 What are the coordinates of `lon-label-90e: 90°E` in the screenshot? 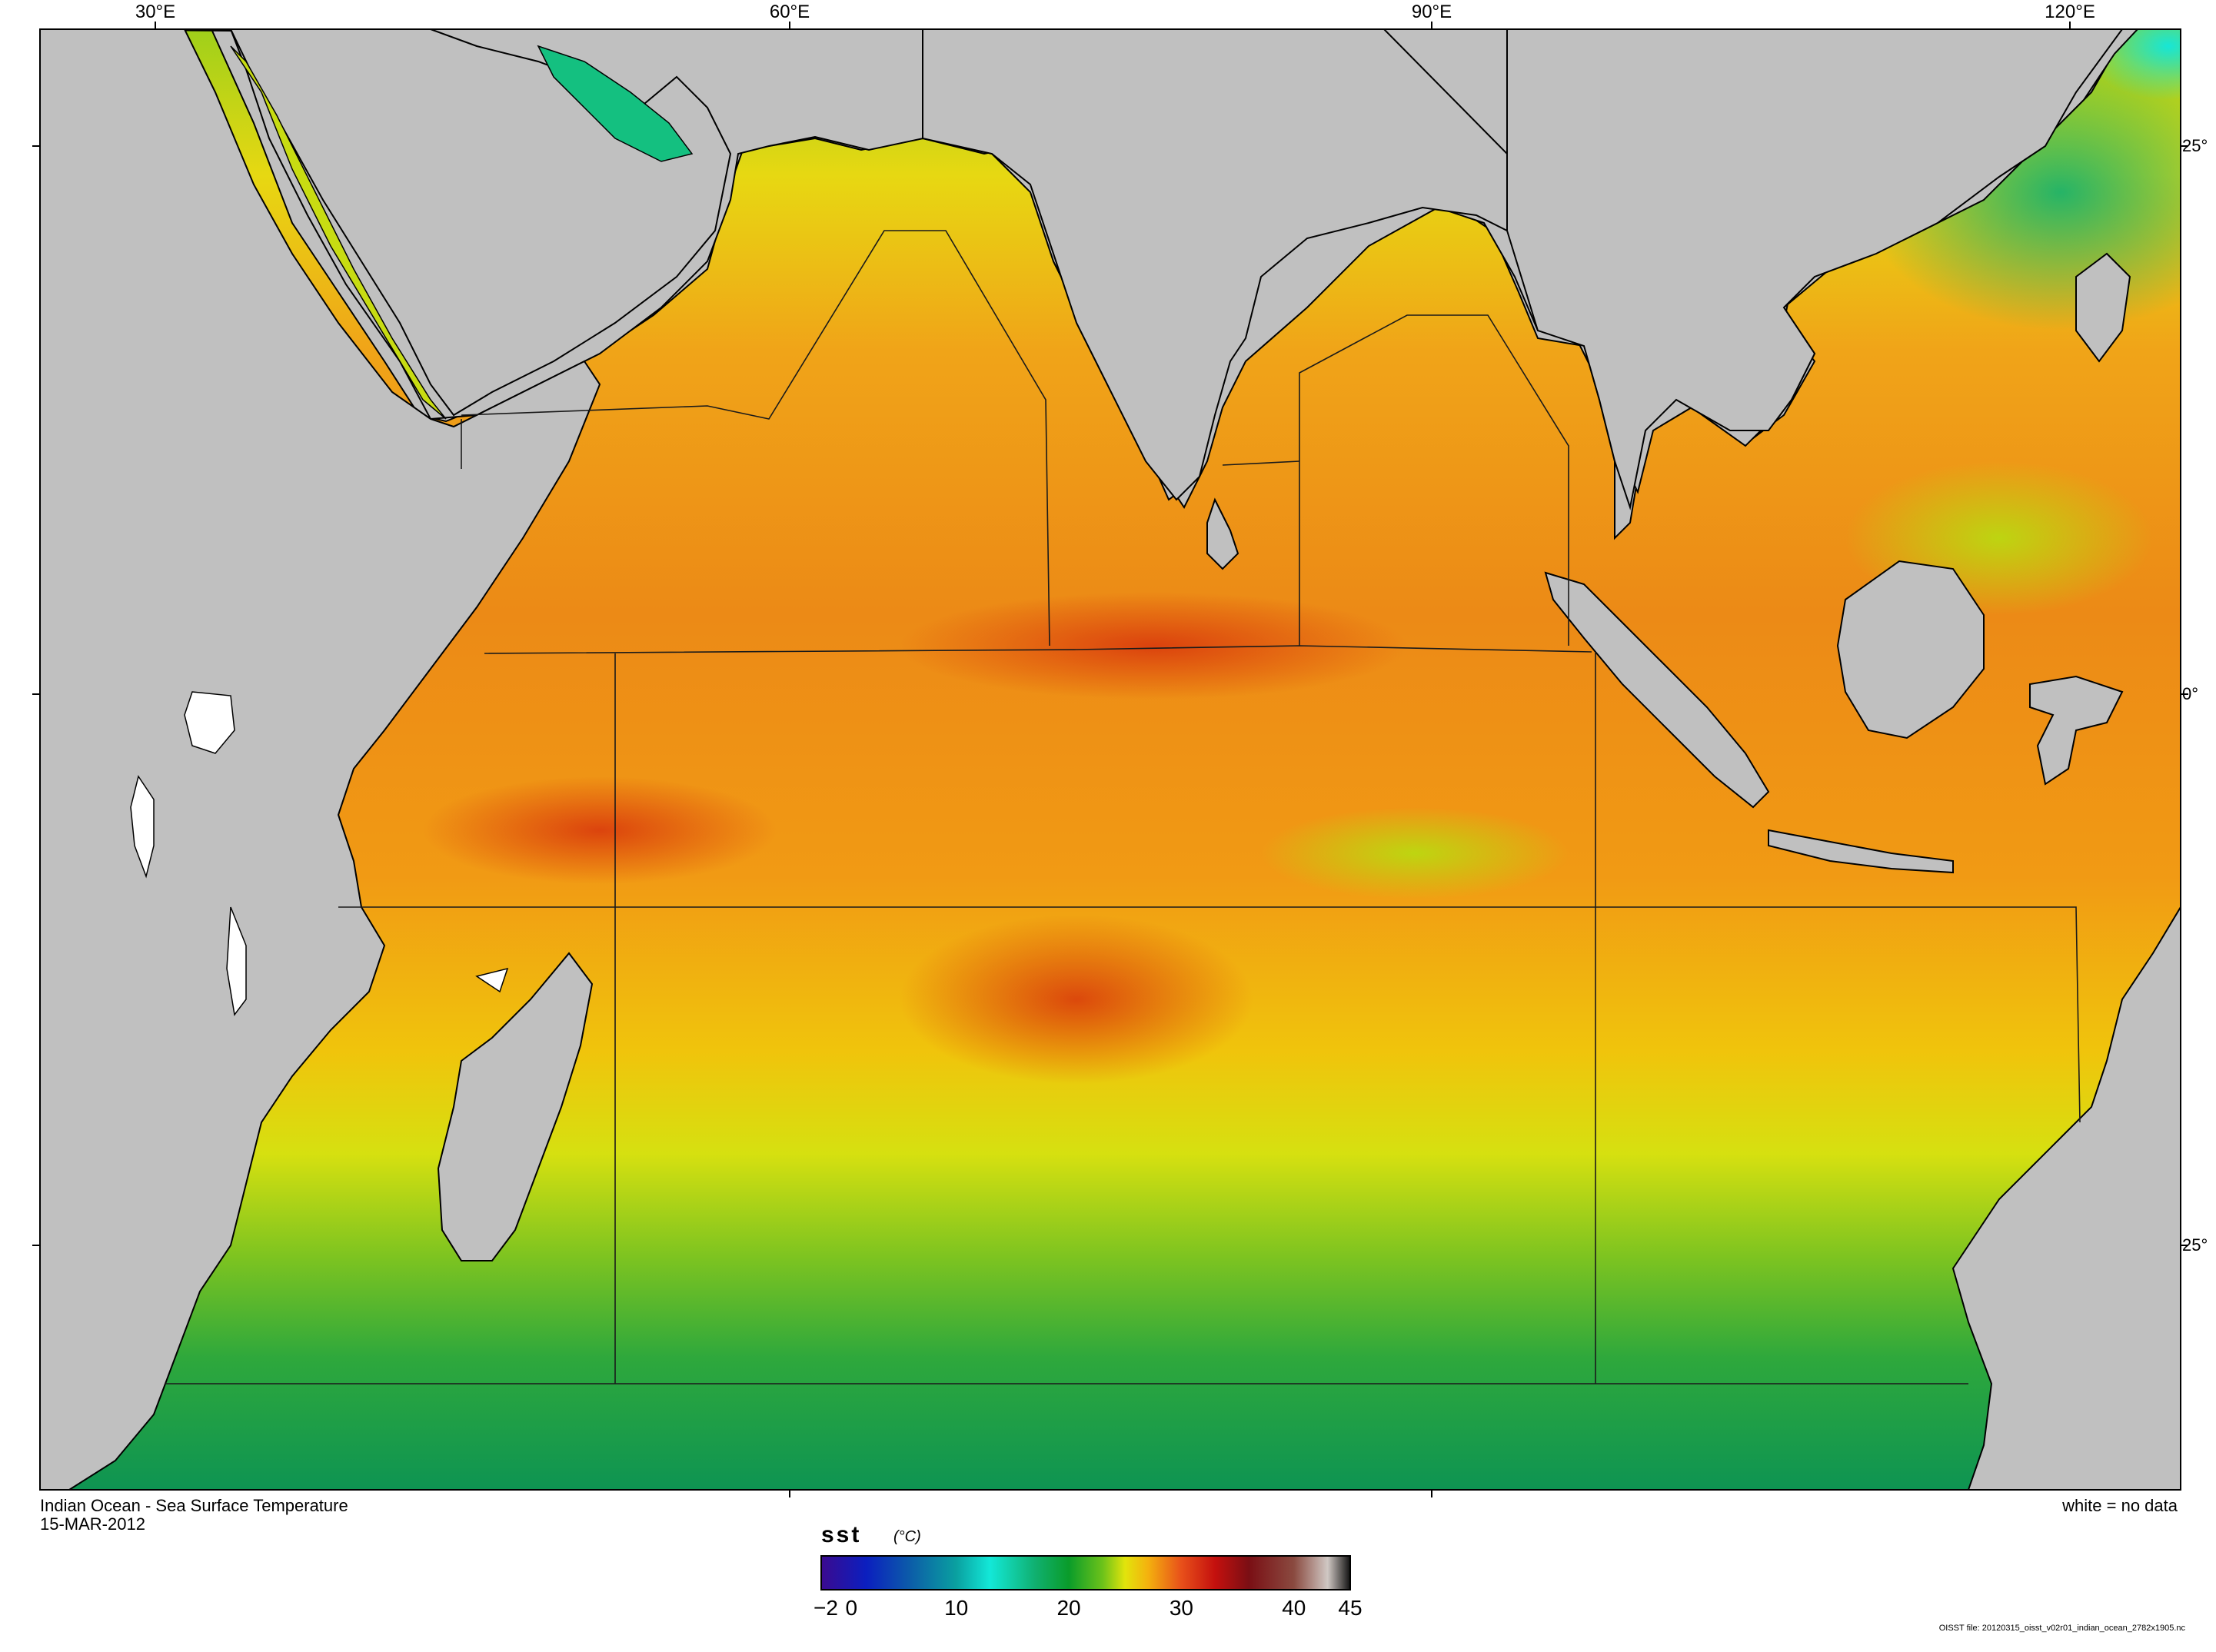 It's located at (1431, 12).